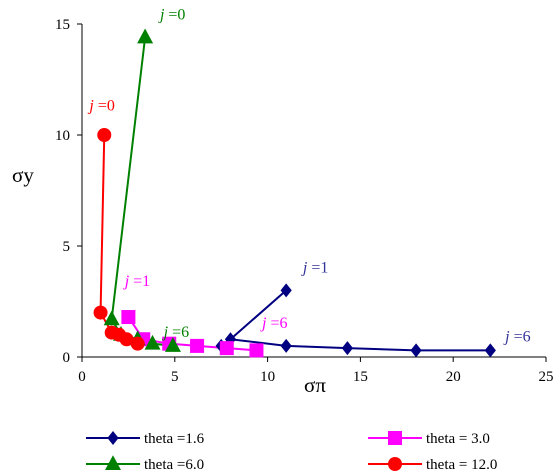 The width and height of the screenshot is (558, 476). I want to click on legend-entry: theta =1.6, so click(145, 439).